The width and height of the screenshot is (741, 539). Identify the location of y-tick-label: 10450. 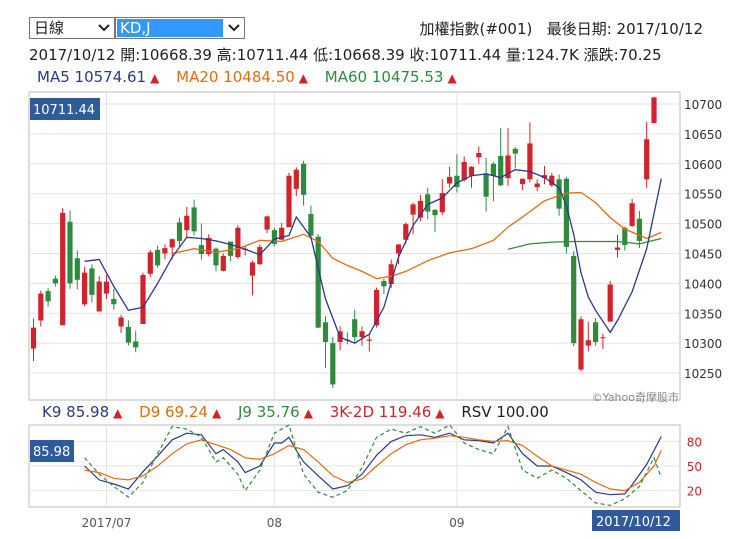
(703, 254).